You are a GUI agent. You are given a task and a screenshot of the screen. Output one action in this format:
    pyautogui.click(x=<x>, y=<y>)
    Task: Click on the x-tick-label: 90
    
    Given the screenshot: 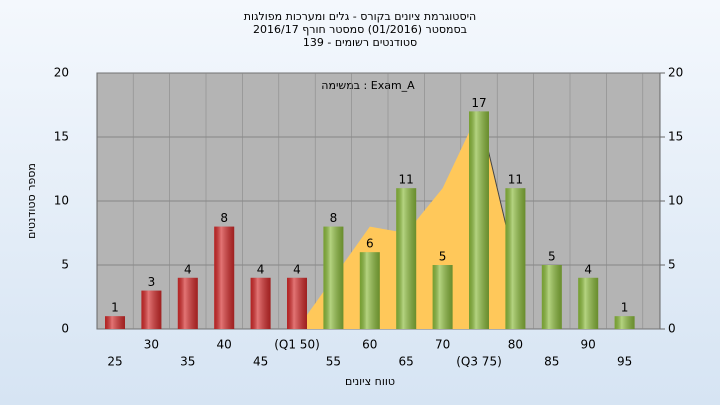 What is the action you would take?
    pyautogui.click(x=588, y=345)
    